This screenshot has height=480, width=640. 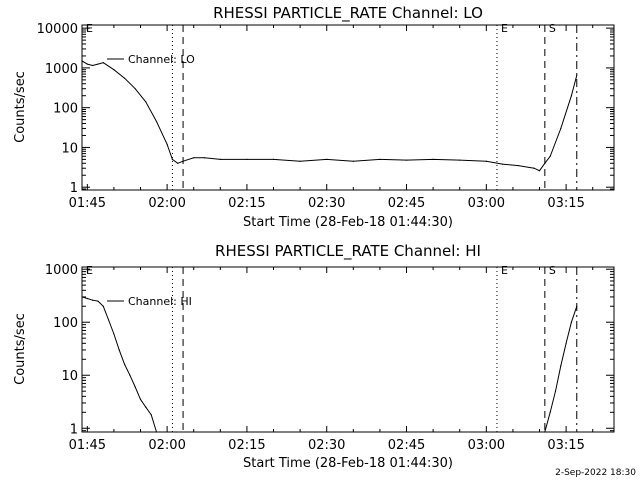 What do you see at coordinates (87, 203) in the screenshot?
I see `x-tick-label: 01:45` at bounding box center [87, 203].